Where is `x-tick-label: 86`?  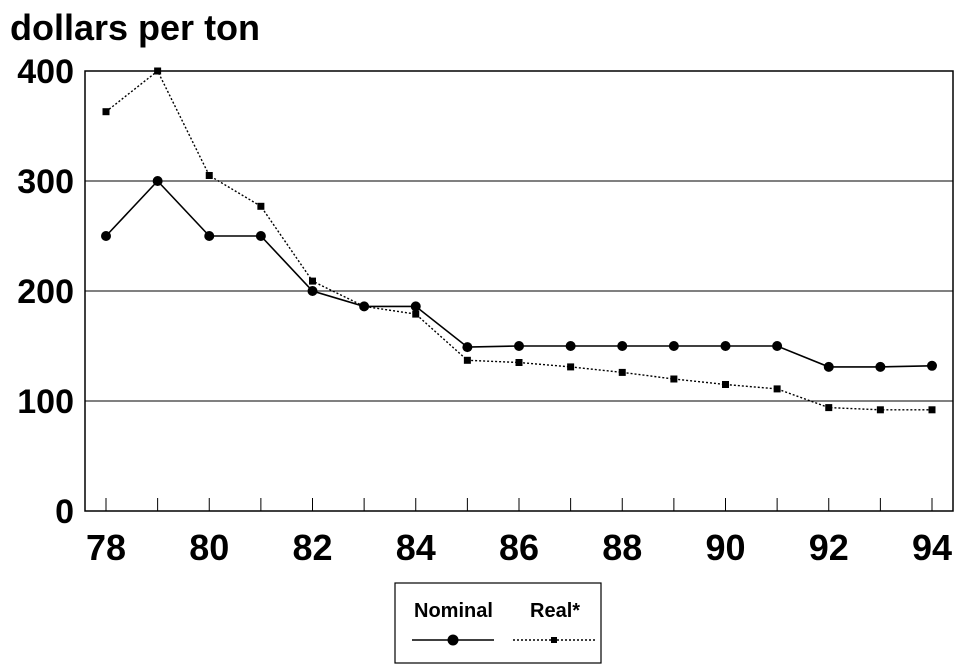
x-tick-label: 86 is located at coordinates (519, 547).